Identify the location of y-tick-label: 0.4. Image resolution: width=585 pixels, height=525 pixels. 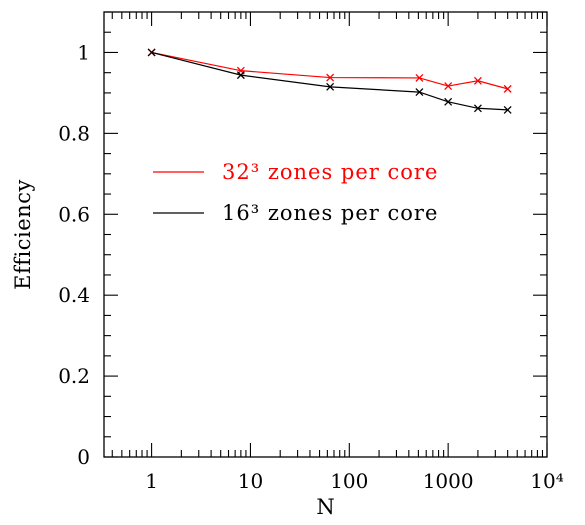
(74, 295).